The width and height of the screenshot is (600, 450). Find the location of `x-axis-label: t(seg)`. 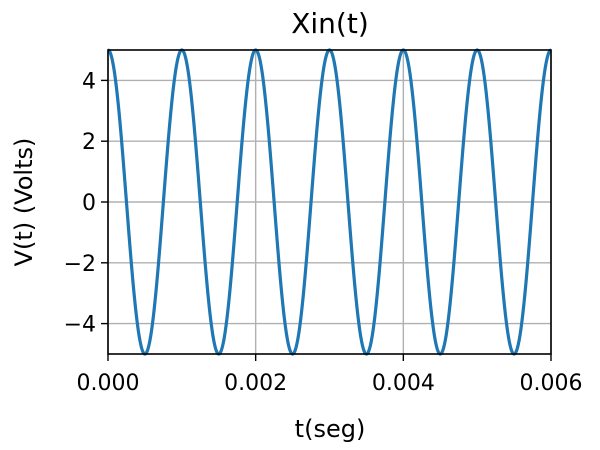

x-axis-label: t(seg) is located at coordinates (330, 429).